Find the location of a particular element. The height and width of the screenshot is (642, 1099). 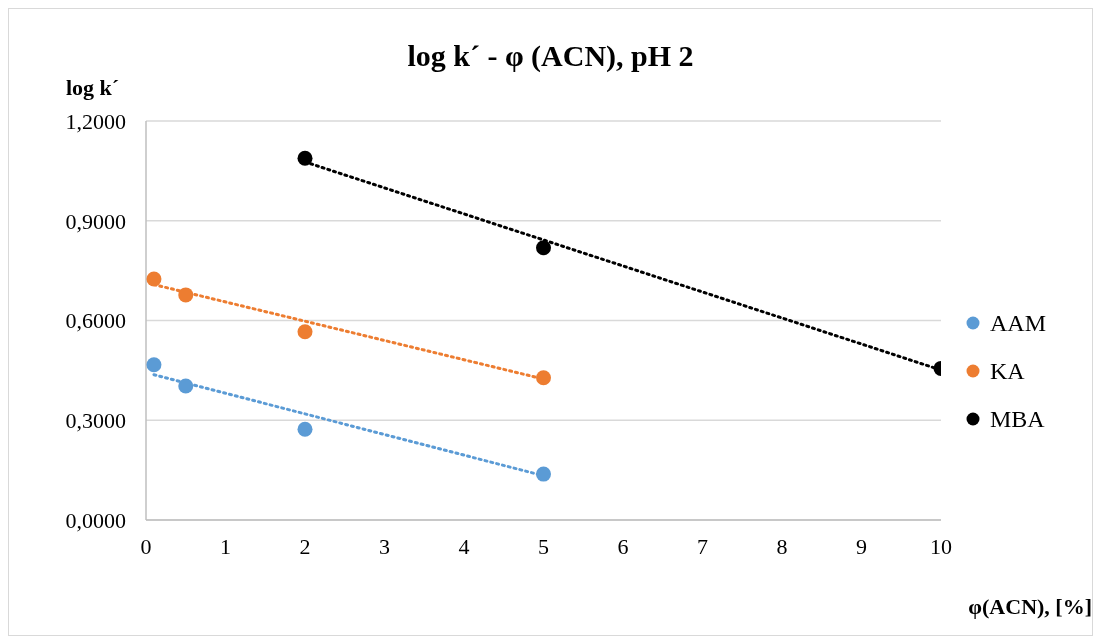

y-tick-label: 0,3000 is located at coordinates (95, 421).